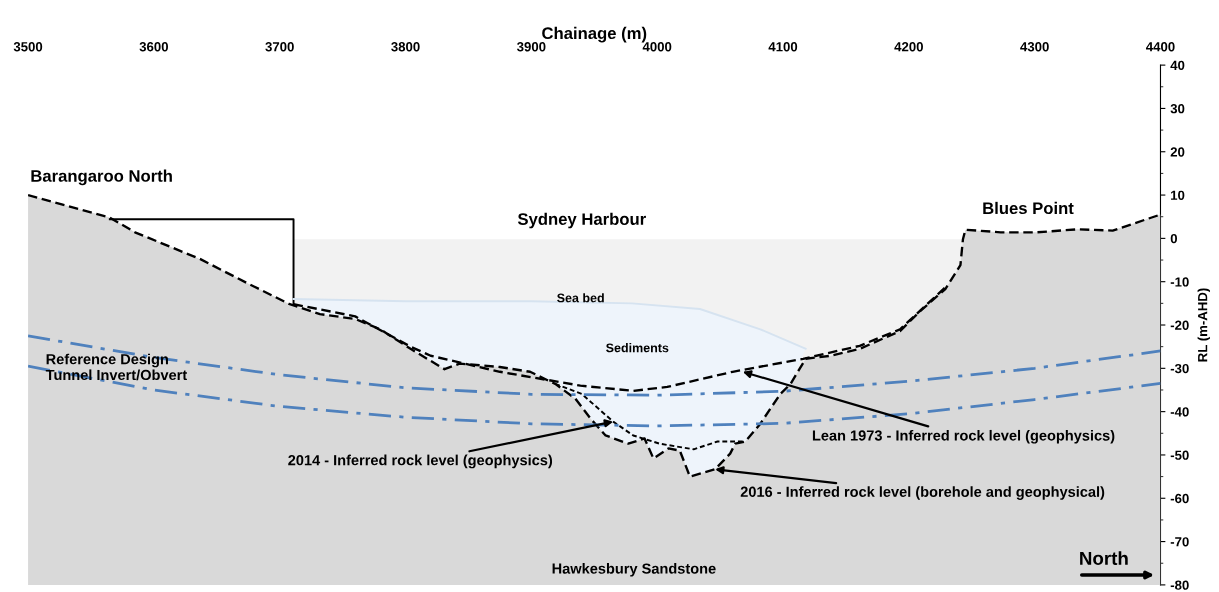  What do you see at coordinates (405, 47) in the screenshot?
I see `x-tick-label: 3800` at bounding box center [405, 47].